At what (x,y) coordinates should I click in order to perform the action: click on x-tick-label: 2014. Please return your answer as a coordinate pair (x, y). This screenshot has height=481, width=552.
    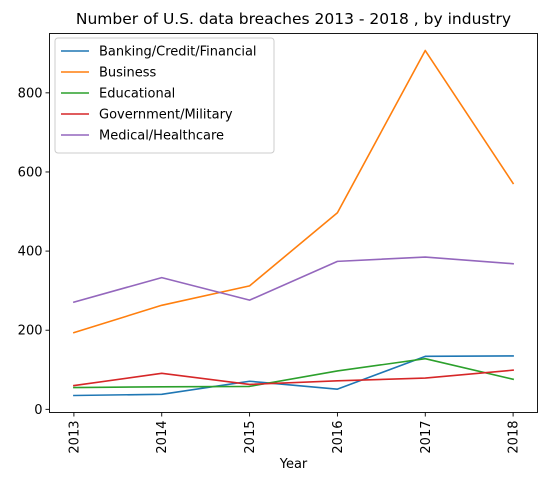
    Looking at the image, I should click on (162, 437).